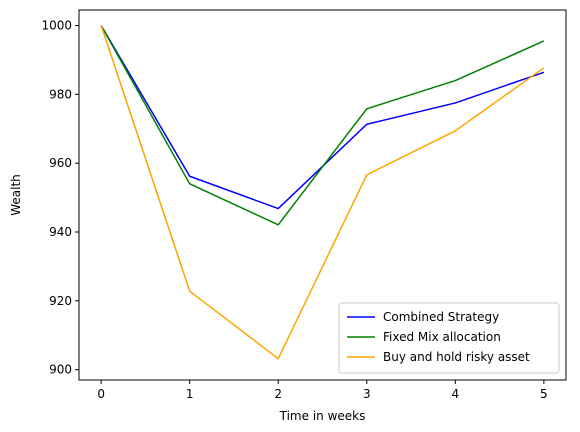  Describe the element at coordinates (322, 416) in the screenshot. I see `x-axis-label: Time in weeks` at that location.